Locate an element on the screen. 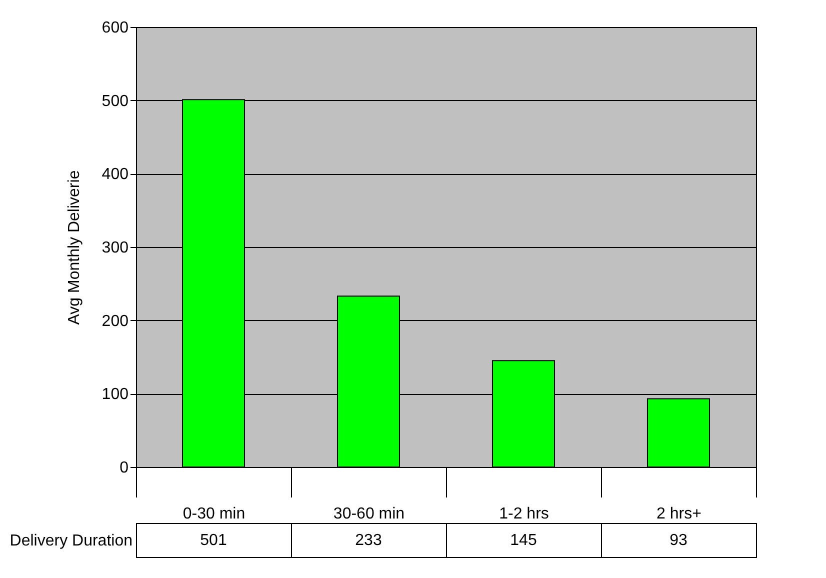 This screenshot has width=826, height=578. y-tick-label: 400 is located at coordinates (115, 175).